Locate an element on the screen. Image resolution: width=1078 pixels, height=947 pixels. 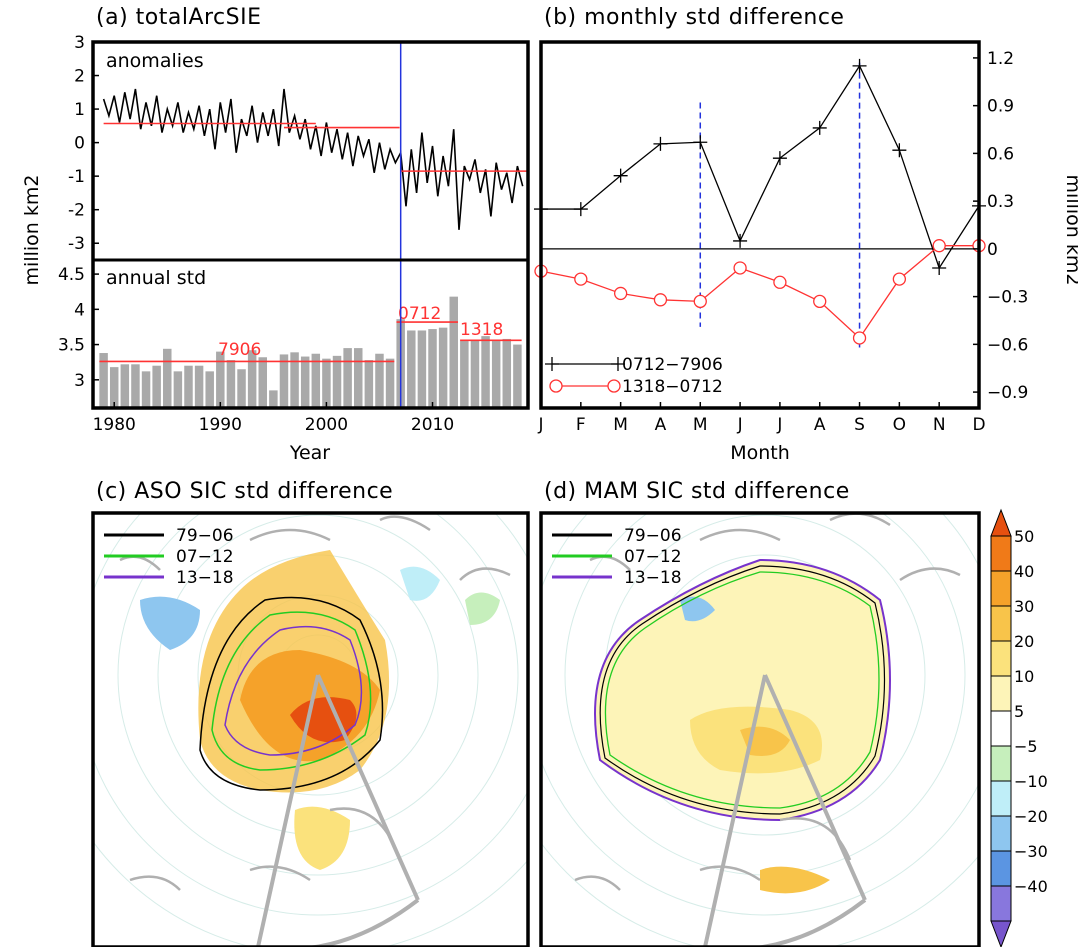
anomalies-plot: anomalies 3 2 1 0 -1 -2 -3 is located at coordinates (298, 143).